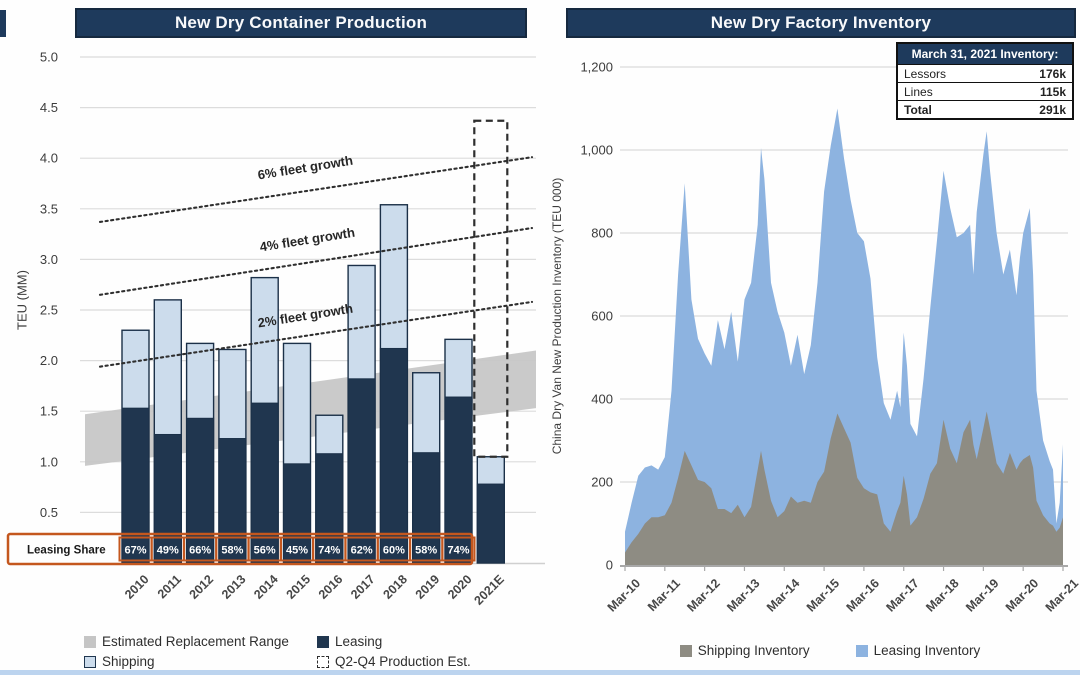 This screenshot has height=675, width=1080. I want to click on left-chart-title-bar: New Dry Container Production, so click(301, 23).